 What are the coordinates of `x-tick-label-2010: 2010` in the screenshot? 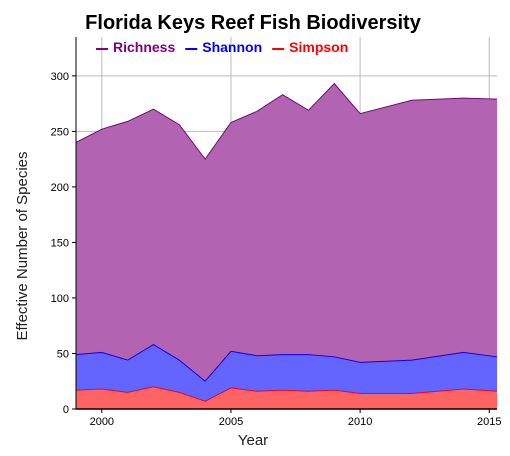 It's located at (360, 422).